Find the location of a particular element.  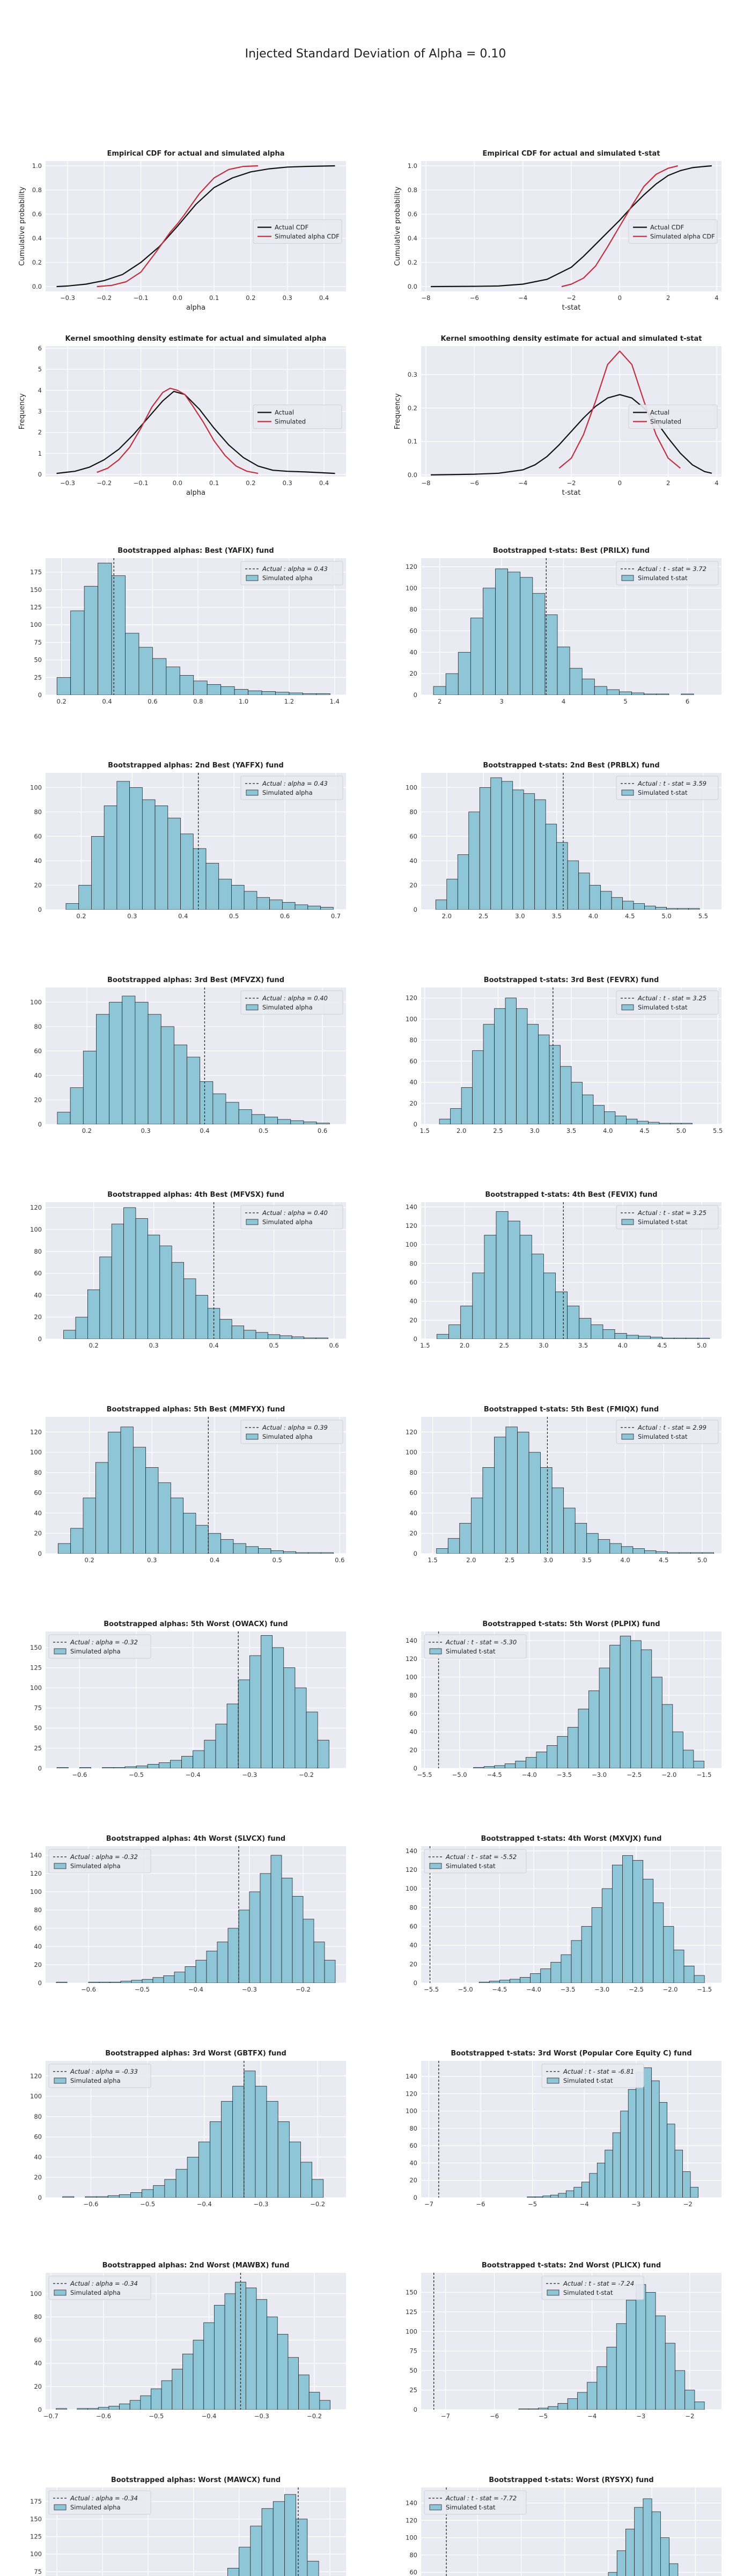

legend-label: Actual : t - stat = 3.59 is located at coordinates (671, 783).